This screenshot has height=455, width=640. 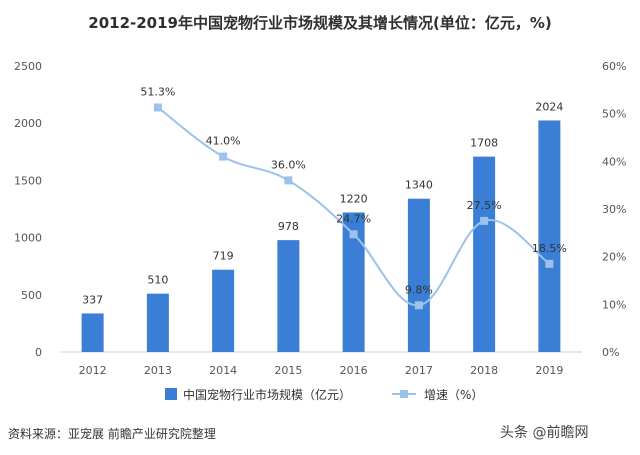 What do you see at coordinates (549, 370) in the screenshot?
I see `x-tick-label: 2019` at bounding box center [549, 370].